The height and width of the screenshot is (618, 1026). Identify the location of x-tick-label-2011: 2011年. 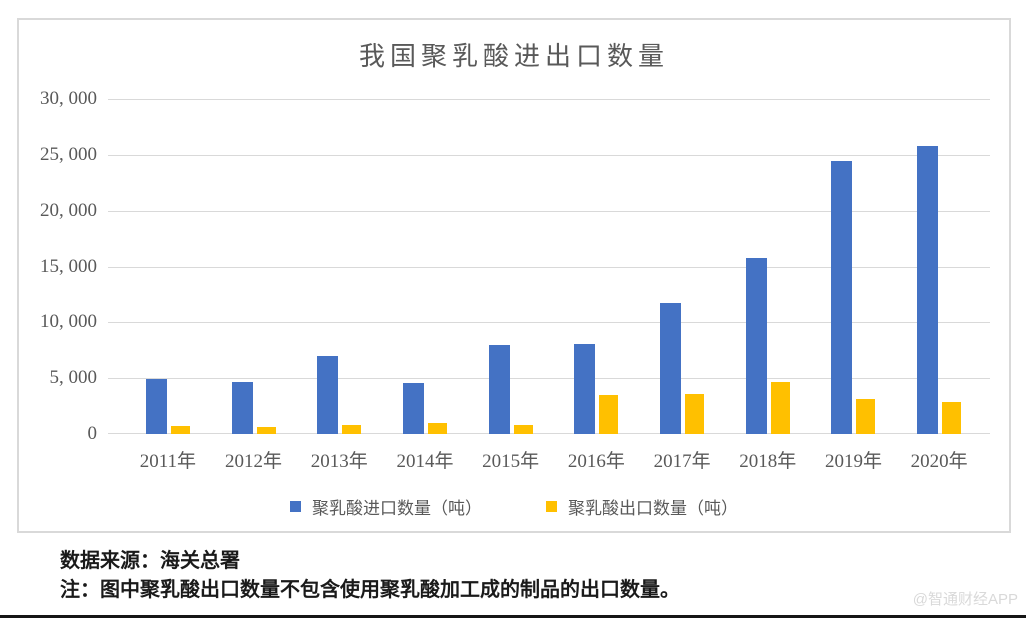
(167, 461).